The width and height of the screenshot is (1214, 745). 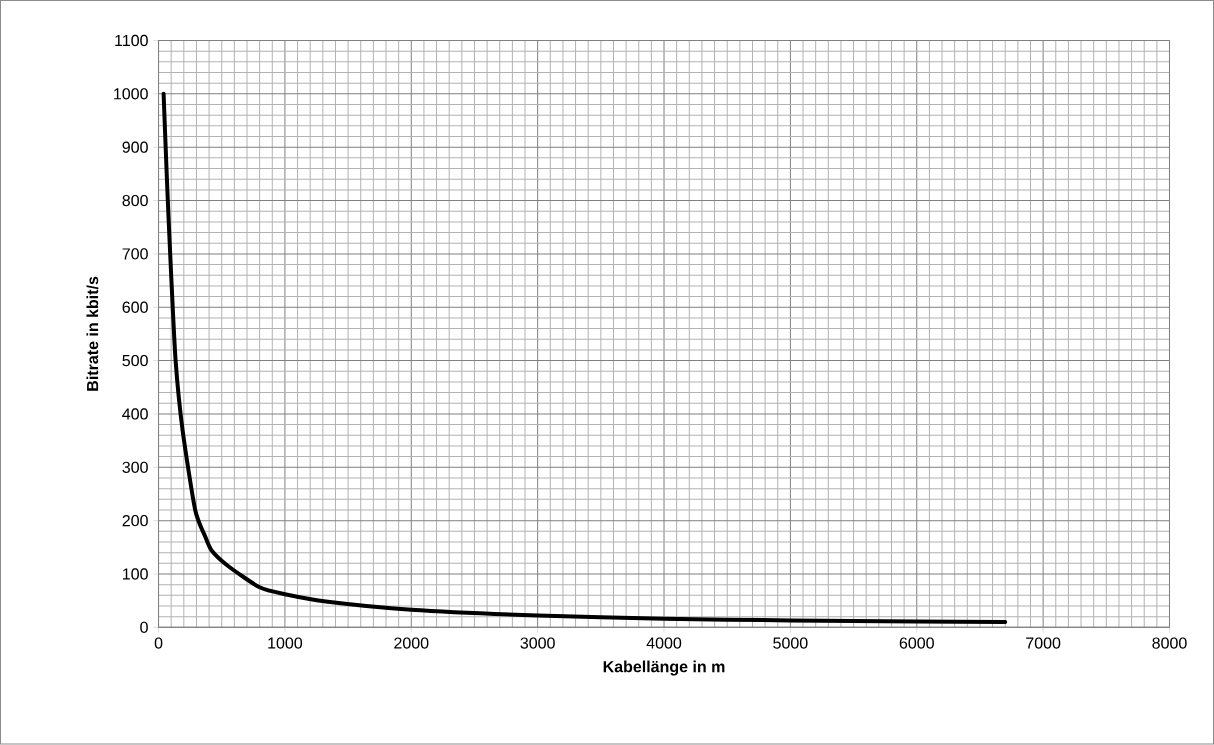 What do you see at coordinates (92, 334) in the screenshot?
I see `y-axis-title: Bitrate in kbit/s` at bounding box center [92, 334].